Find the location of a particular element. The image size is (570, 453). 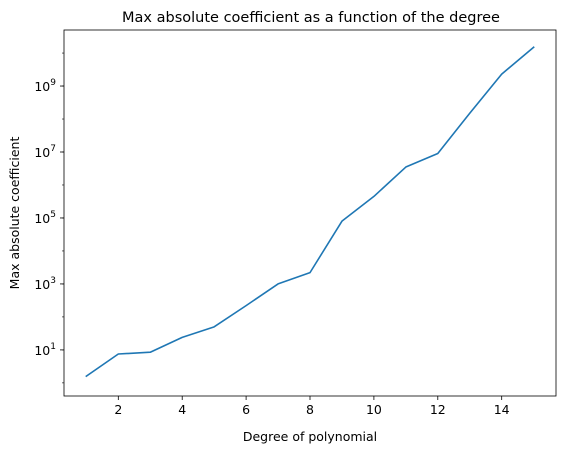

x-axis: 2 4 6 8 10 12 14 is located at coordinates (312, 406).